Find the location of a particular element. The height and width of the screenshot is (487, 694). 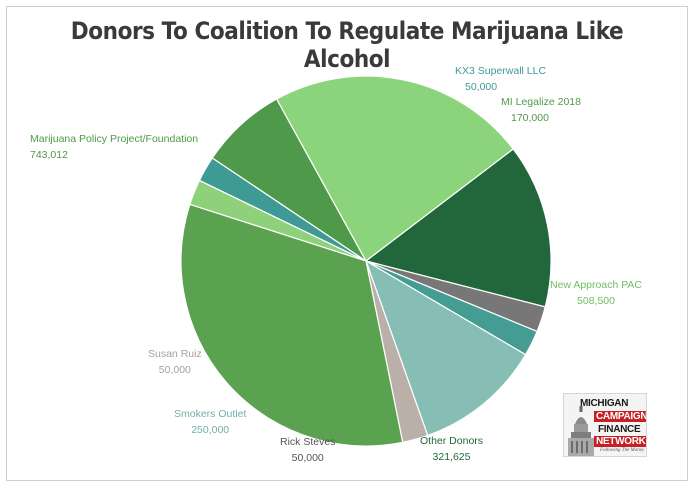

slice-value: 743,012 is located at coordinates (49, 155).